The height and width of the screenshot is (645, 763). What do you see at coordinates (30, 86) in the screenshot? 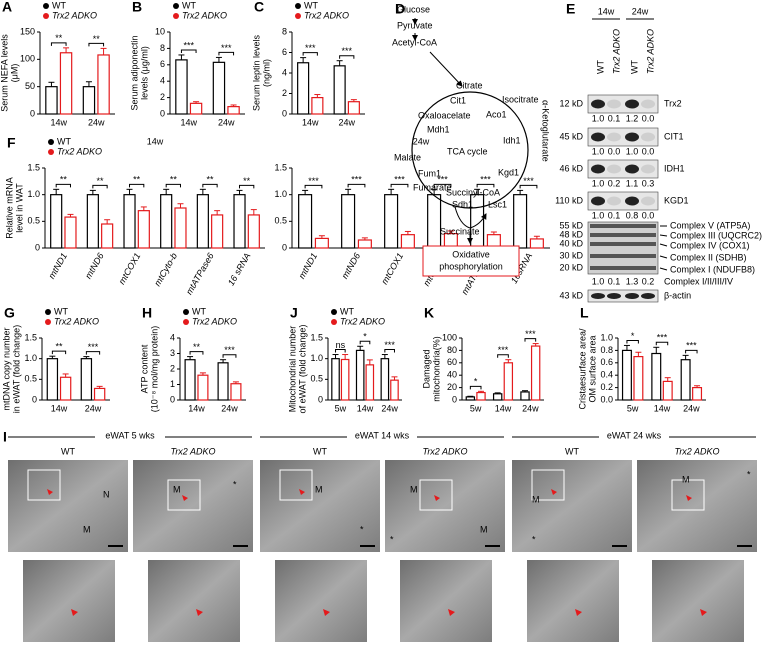
I see `y-tick-label: 50` at bounding box center [30, 86].